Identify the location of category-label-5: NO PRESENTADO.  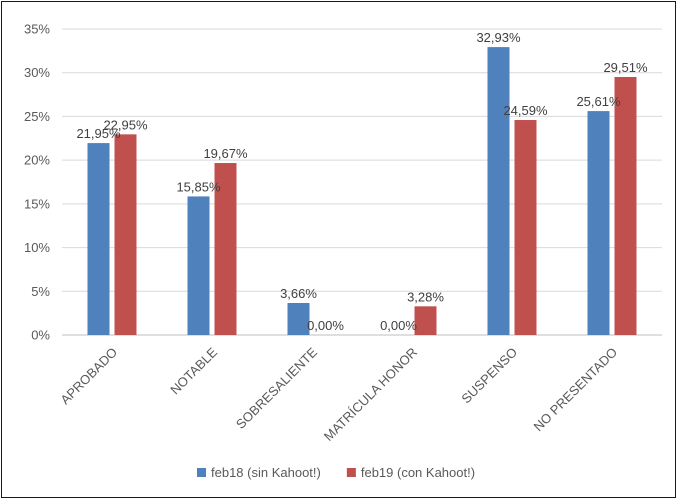
(576, 390).